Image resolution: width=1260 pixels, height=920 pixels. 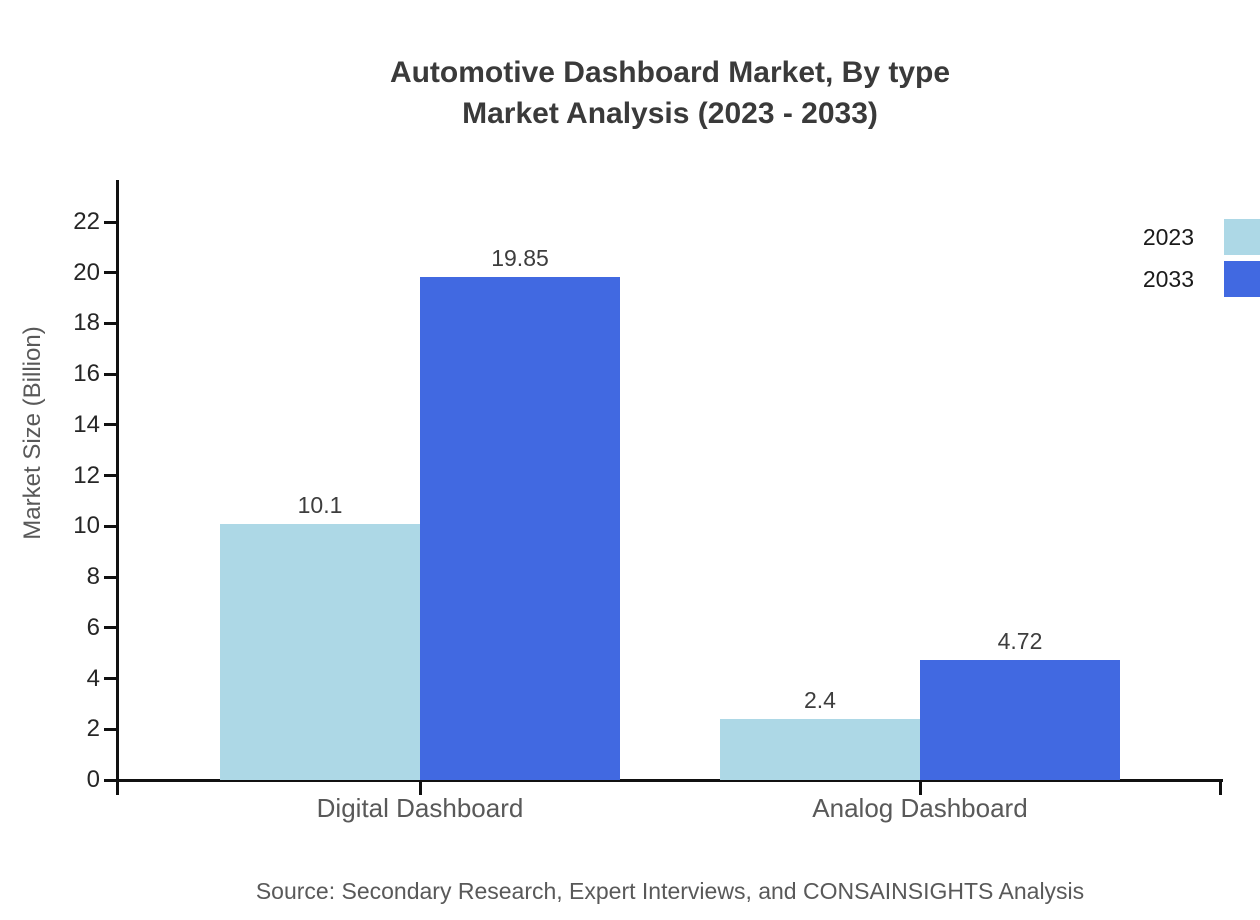 What do you see at coordinates (86, 221) in the screenshot?
I see `y-tick-label-22: 22` at bounding box center [86, 221].